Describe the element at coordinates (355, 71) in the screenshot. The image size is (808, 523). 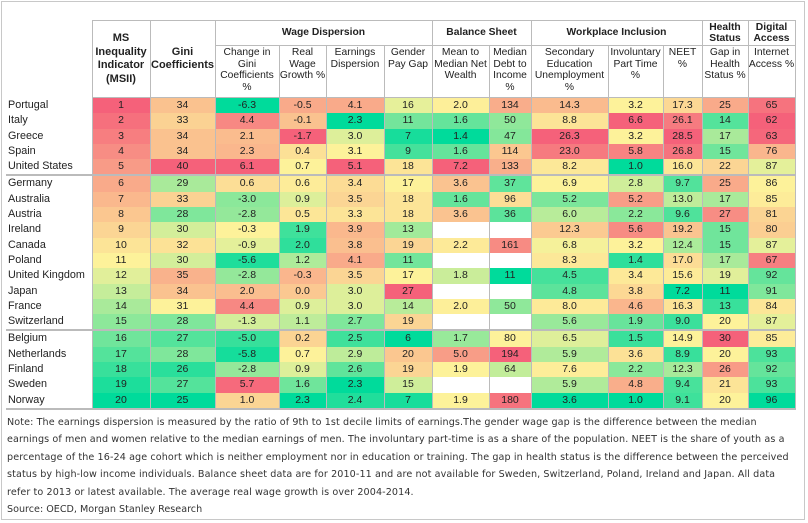
I see `column-header: Earnings Dispersion` at that location.